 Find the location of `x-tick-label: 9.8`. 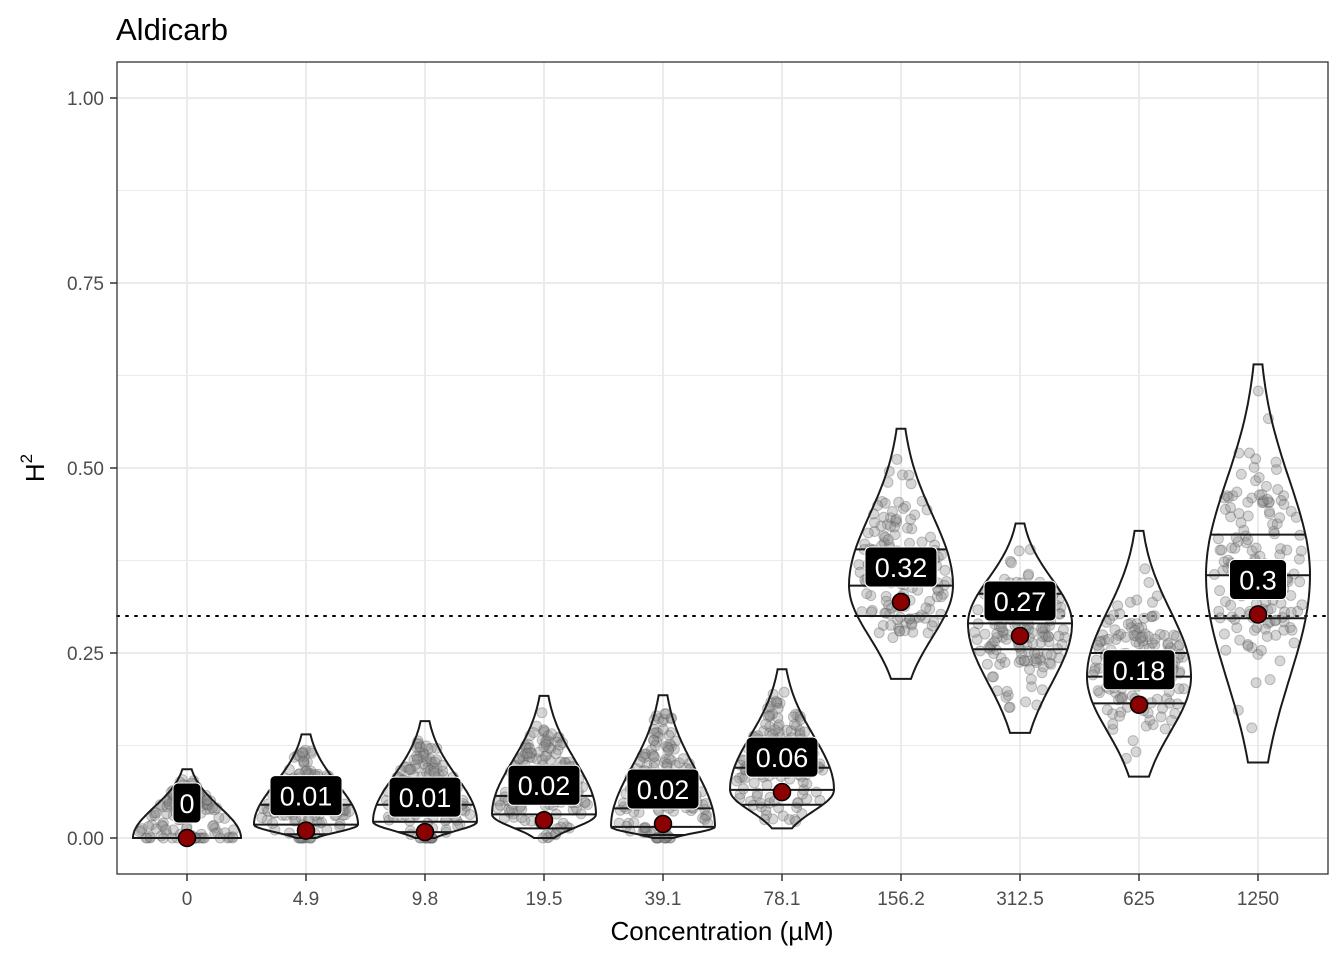

x-tick-label: 9.8 is located at coordinates (425, 899).